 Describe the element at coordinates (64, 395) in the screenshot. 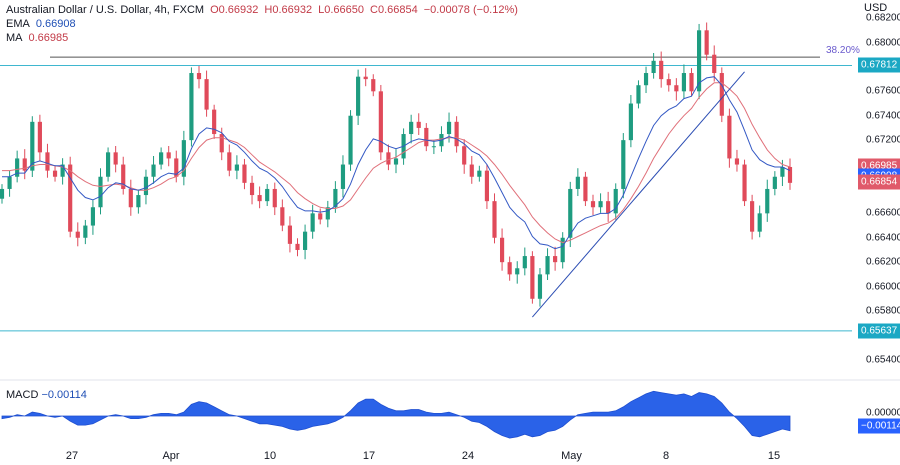

I see `macd-value: −0.00114` at that location.